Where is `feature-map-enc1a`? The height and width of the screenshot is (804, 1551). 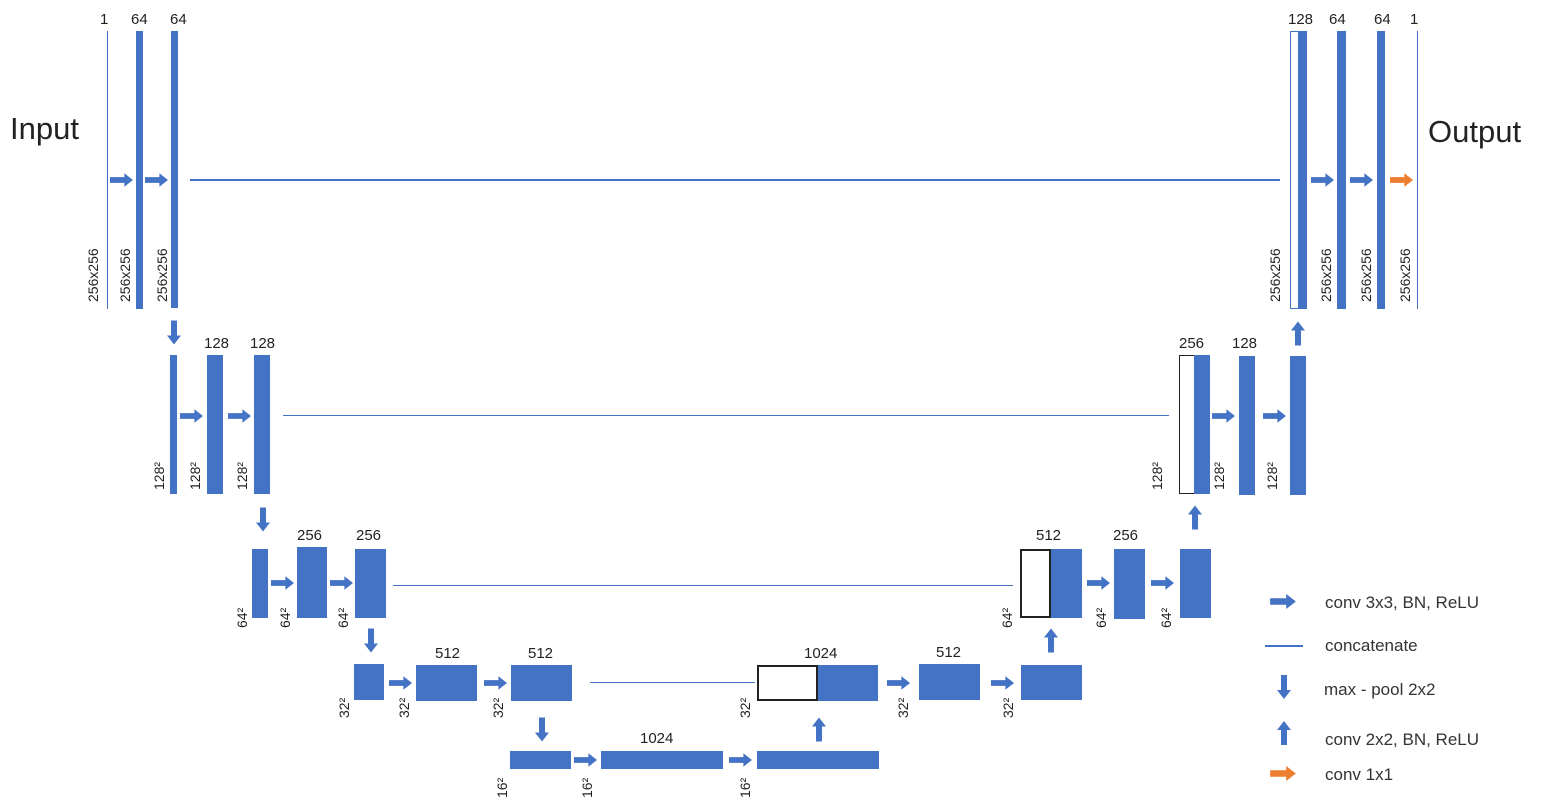
feature-map-enc1a is located at coordinates (139, 170).